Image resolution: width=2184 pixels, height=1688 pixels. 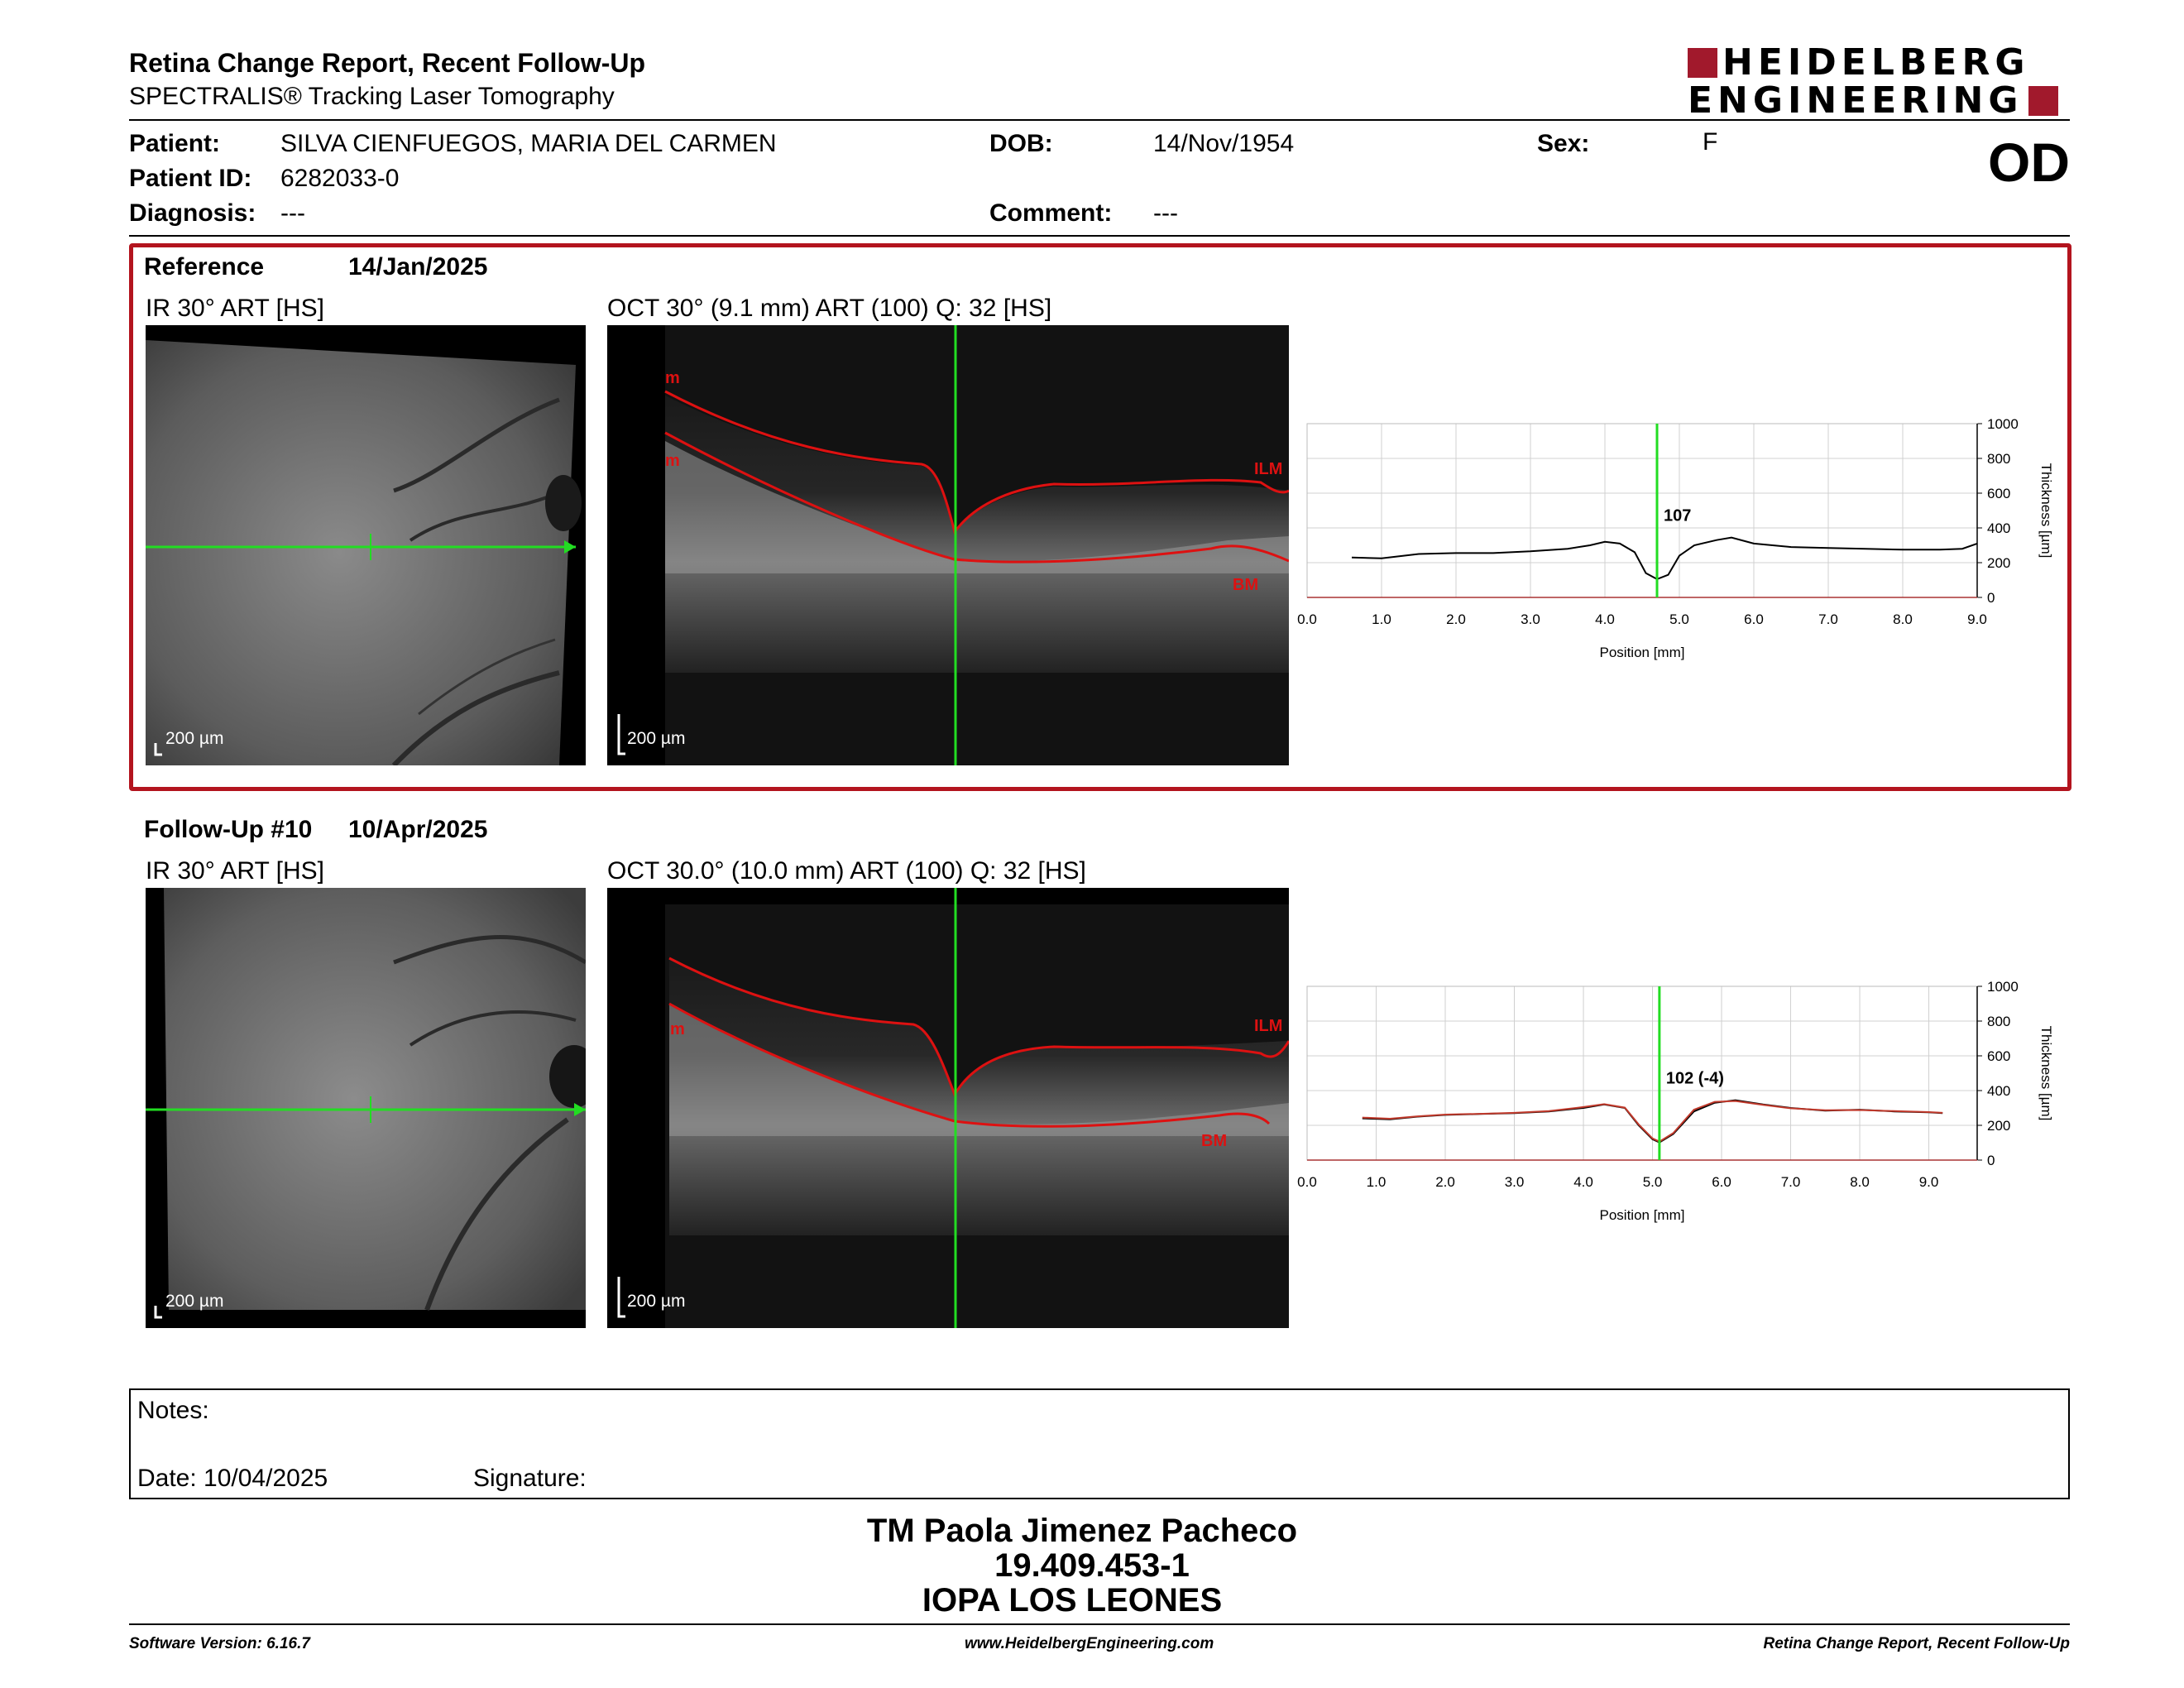 What do you see at coordinates (1214, 1141) in the screenshot?
I see `followup-oct-label-bm: BM` at bounding box center [1214, 1141].